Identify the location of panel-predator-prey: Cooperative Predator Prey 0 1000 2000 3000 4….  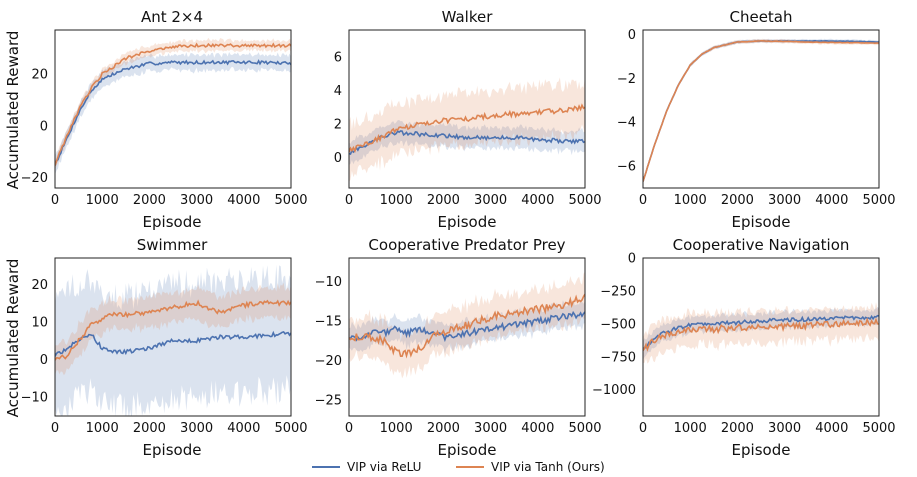
(458, 347).